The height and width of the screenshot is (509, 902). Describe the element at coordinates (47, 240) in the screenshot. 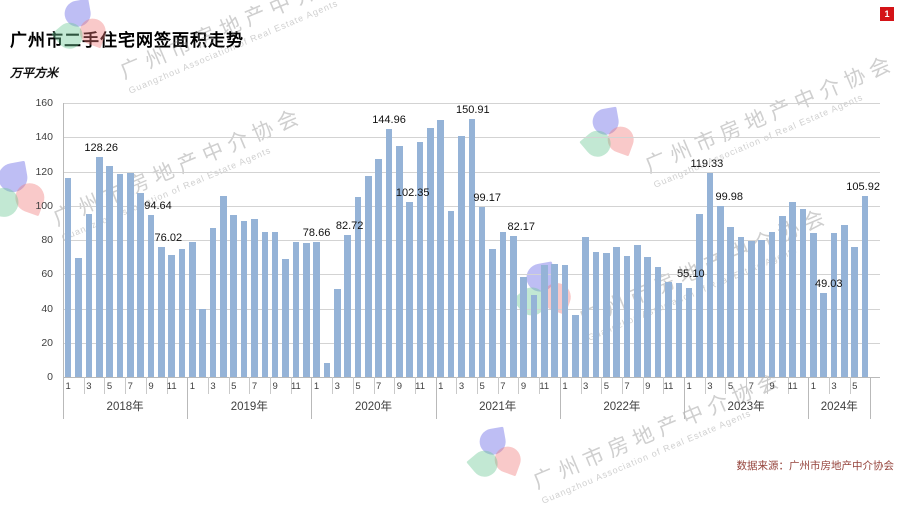

I see `y-tick-label: 80` at that location.